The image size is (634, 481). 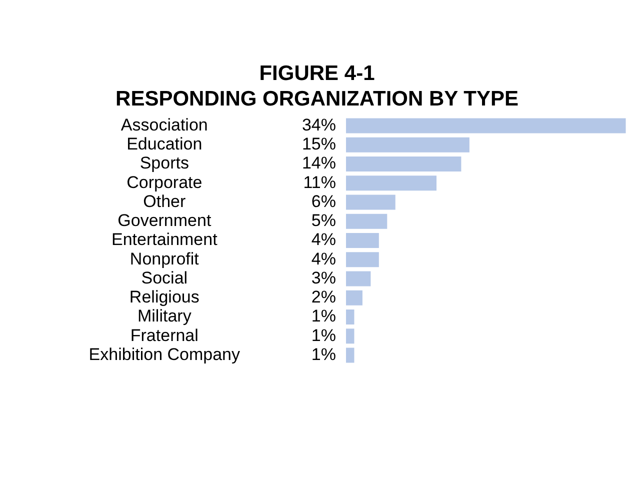 What do you see at coordinates (165, 220) in the screenshot?
I see `y-tick-label: Government` at bounding box center [165, 220].